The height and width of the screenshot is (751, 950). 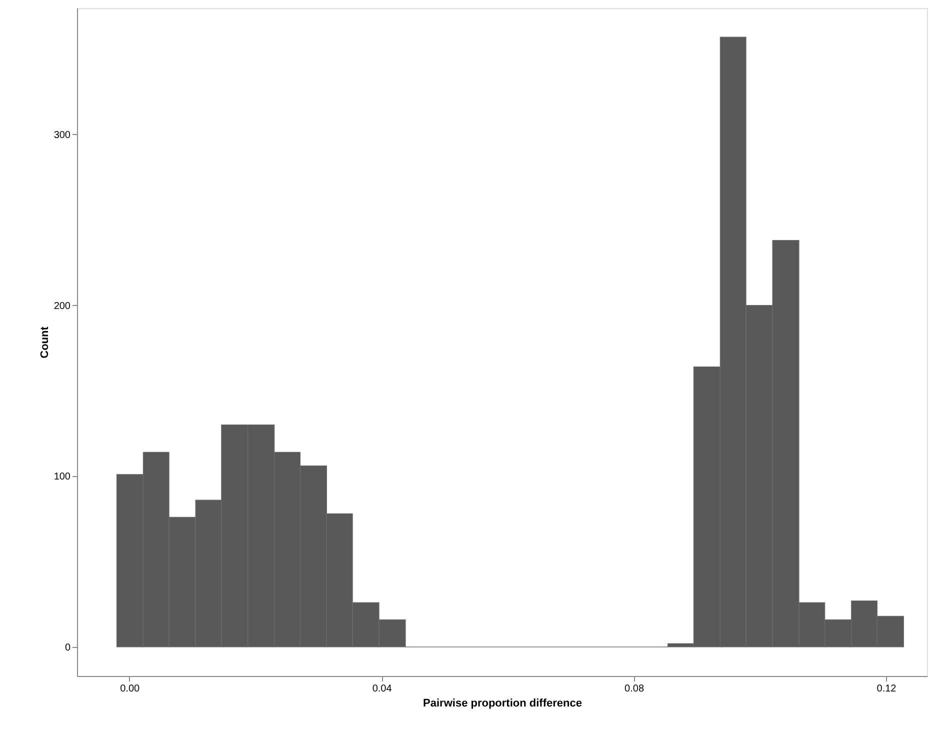 I want to click on y-axis-title: Count, so click(x=44, y=342).